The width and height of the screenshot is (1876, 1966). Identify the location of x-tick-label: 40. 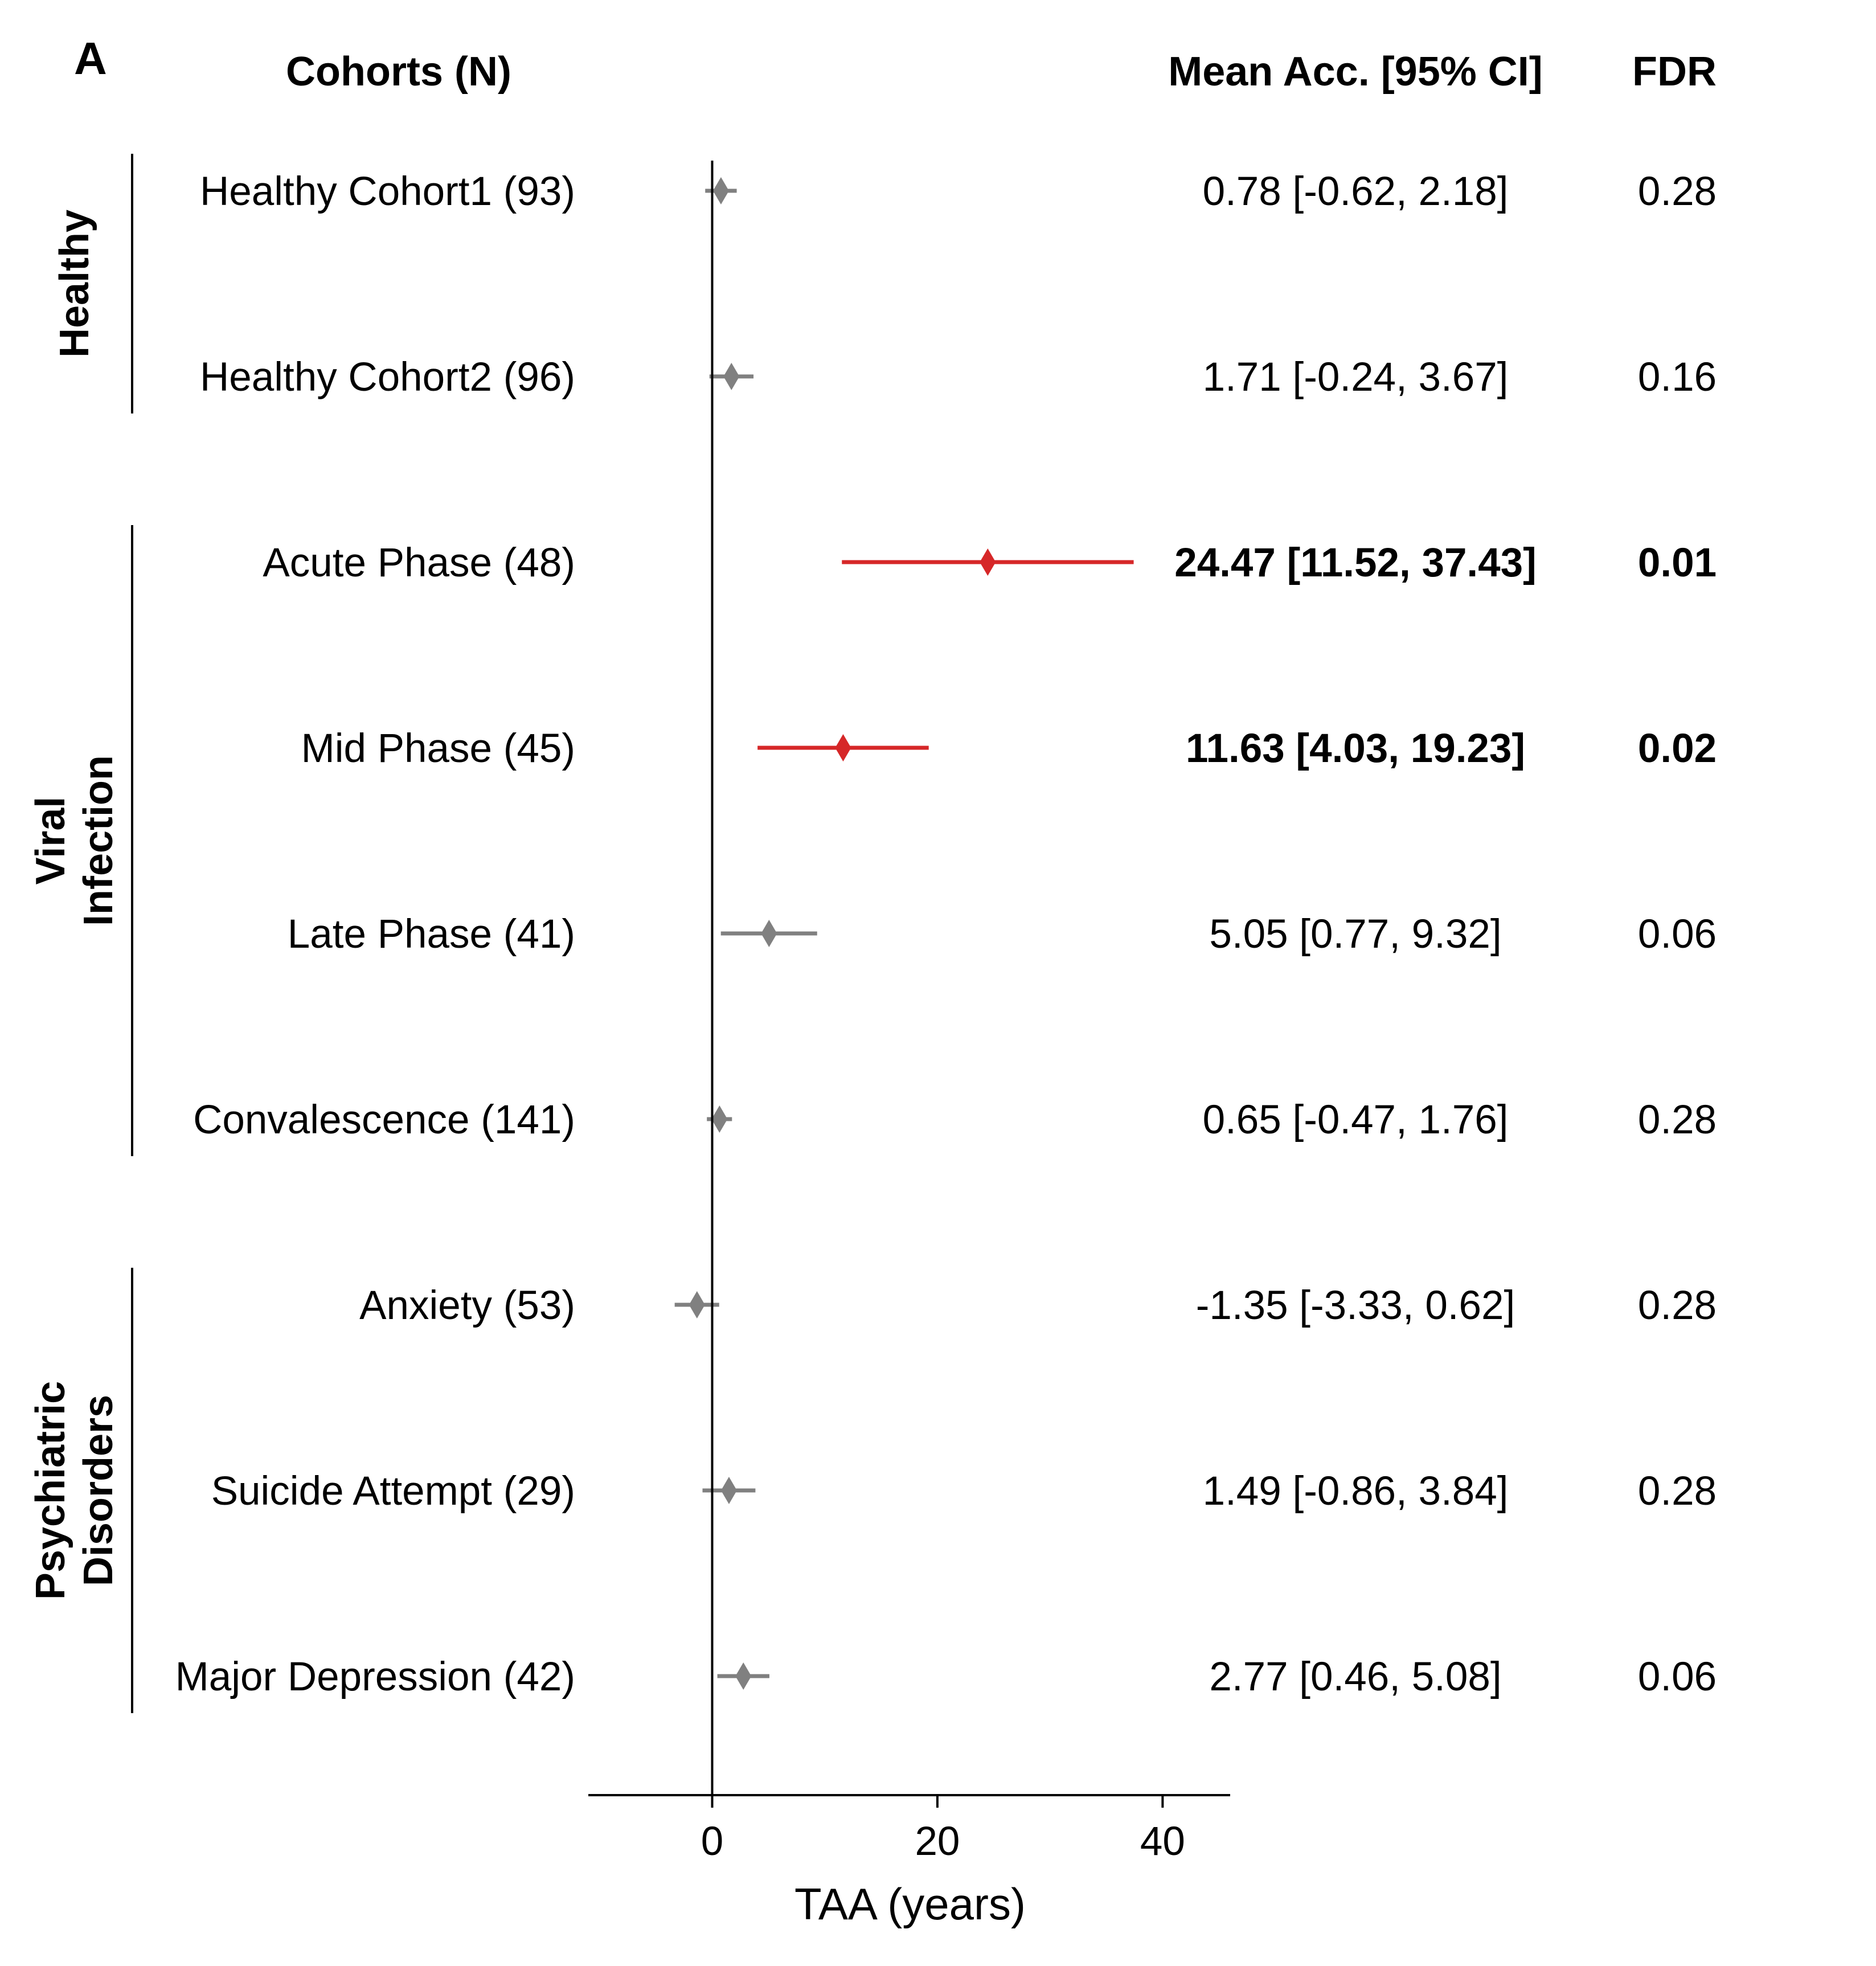
(1162, 1841).